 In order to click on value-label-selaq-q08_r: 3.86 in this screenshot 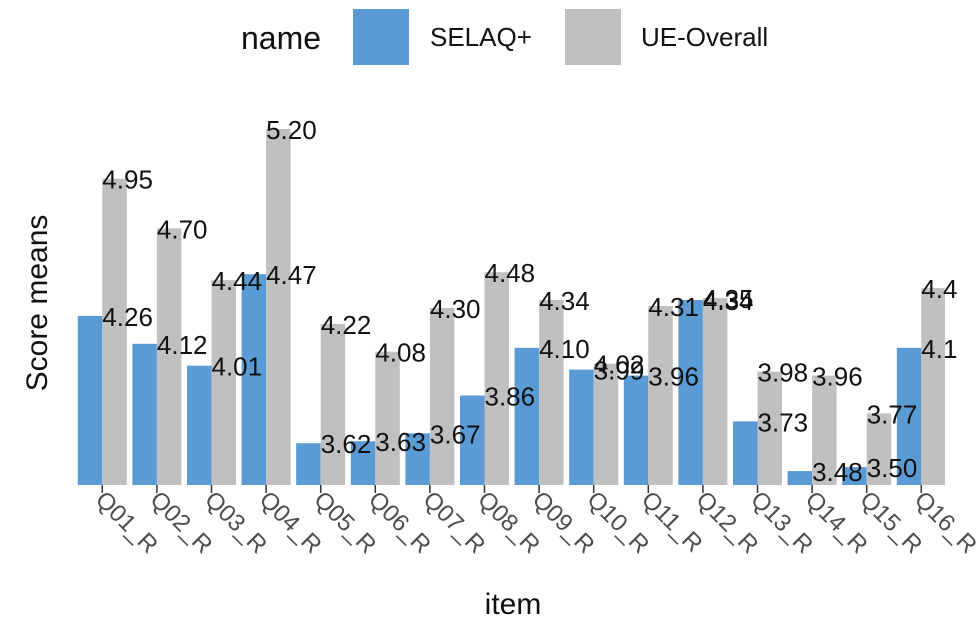, I will do `click(510, 397)`.